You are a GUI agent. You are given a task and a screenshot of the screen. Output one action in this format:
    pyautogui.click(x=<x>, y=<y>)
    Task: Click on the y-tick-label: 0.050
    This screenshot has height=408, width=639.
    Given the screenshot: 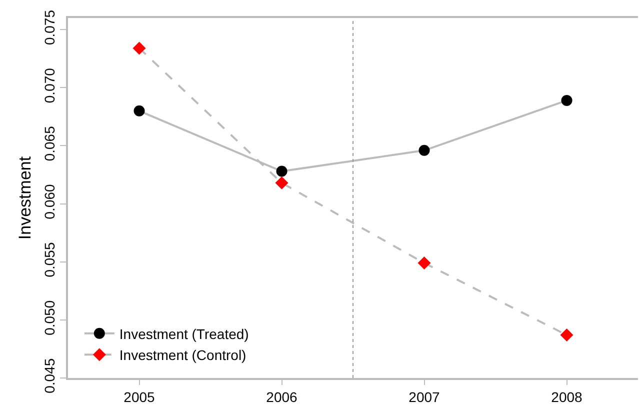 What is the action you would take?
    pyautogui.click(x=49, y=318)
    